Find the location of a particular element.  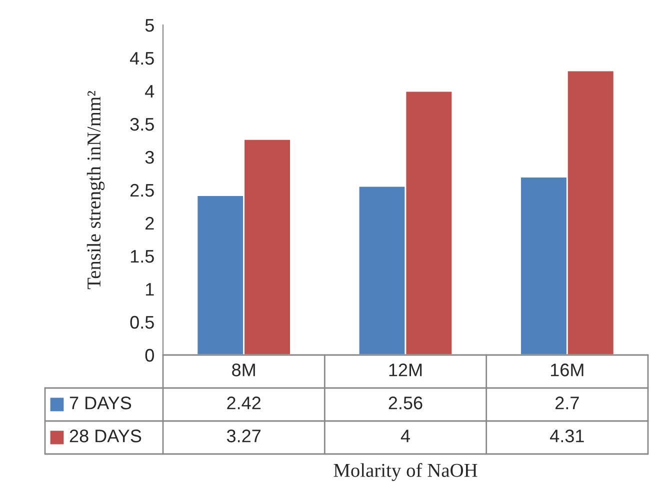

x-tick-label: 8M is located at coordinates (243, 370).